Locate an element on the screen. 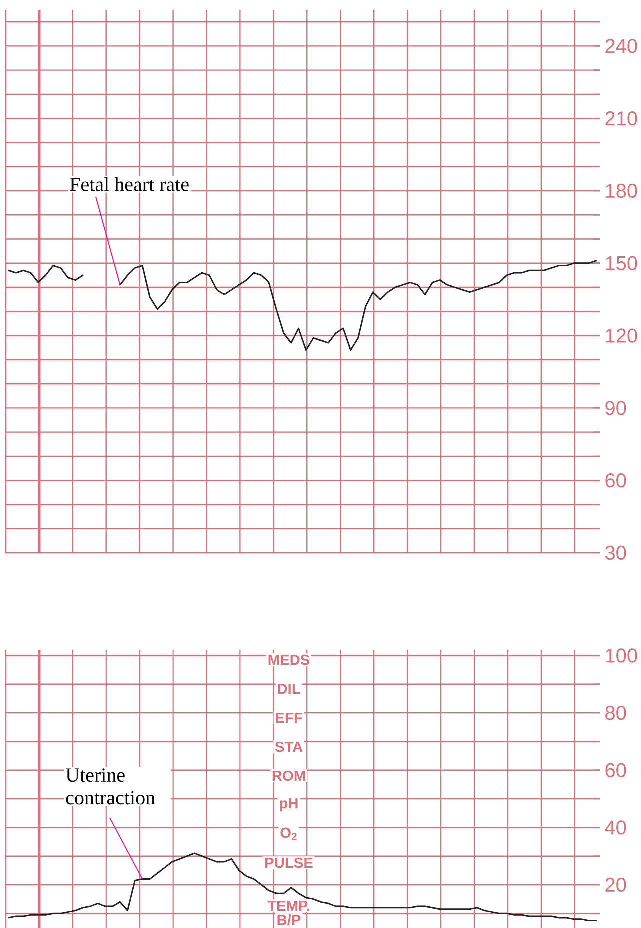  y-tick-label: 80 is located at coordinates (616, 713).